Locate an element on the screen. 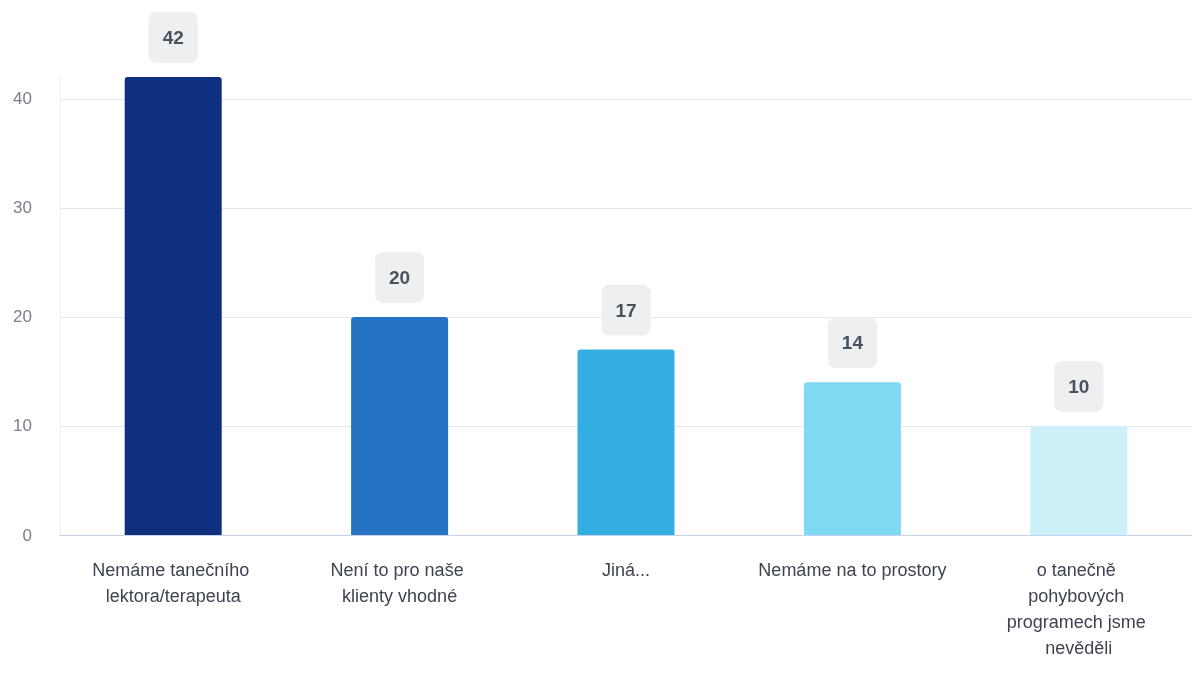  x-tick-label: Nemáme na to prostory is located at coordinates (852, 570).